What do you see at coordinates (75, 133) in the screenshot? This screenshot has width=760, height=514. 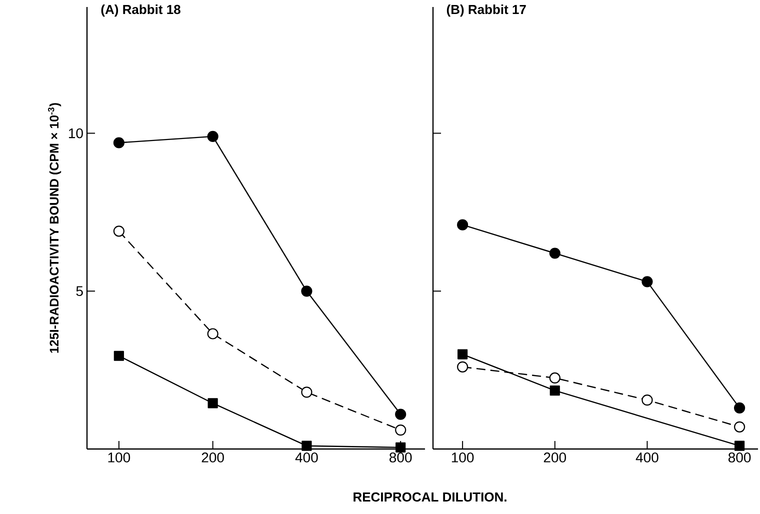 I see `y-tick-label: 10` at bounding box center [75, 133].